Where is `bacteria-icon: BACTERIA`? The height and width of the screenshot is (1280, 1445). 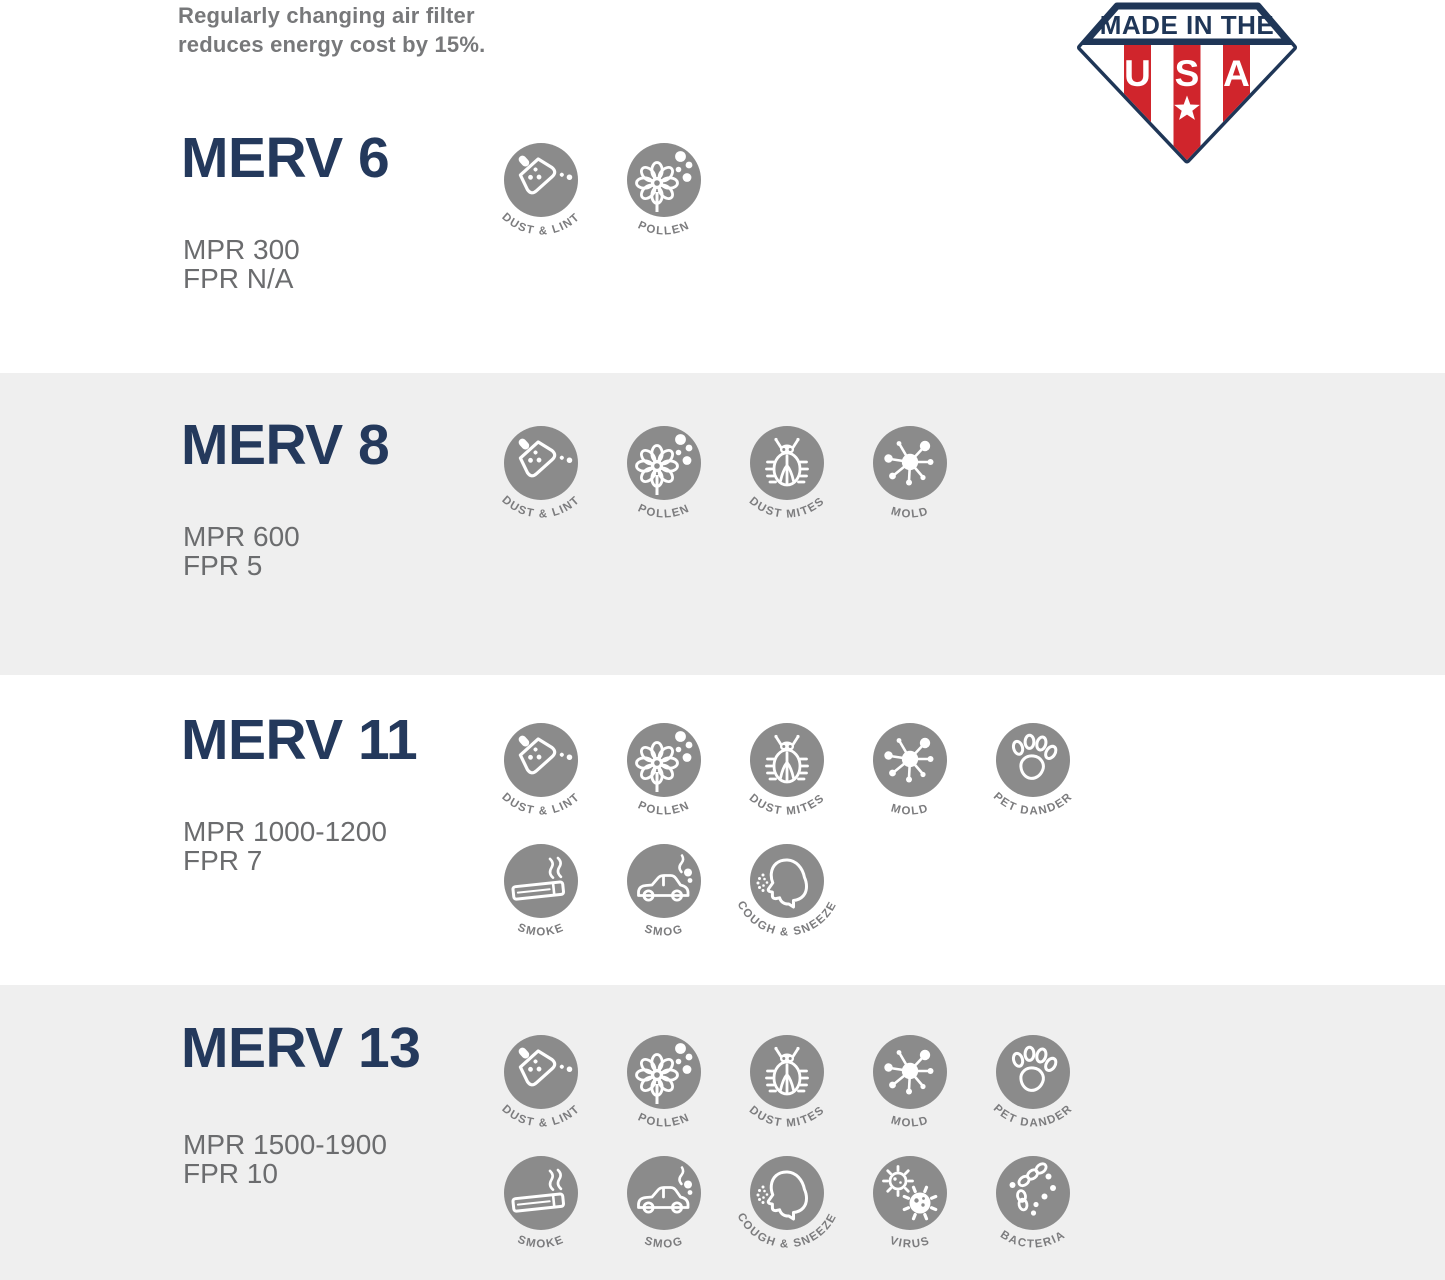 bacteria-icon: BACTERIA is located at coordinates (1033, 1203).